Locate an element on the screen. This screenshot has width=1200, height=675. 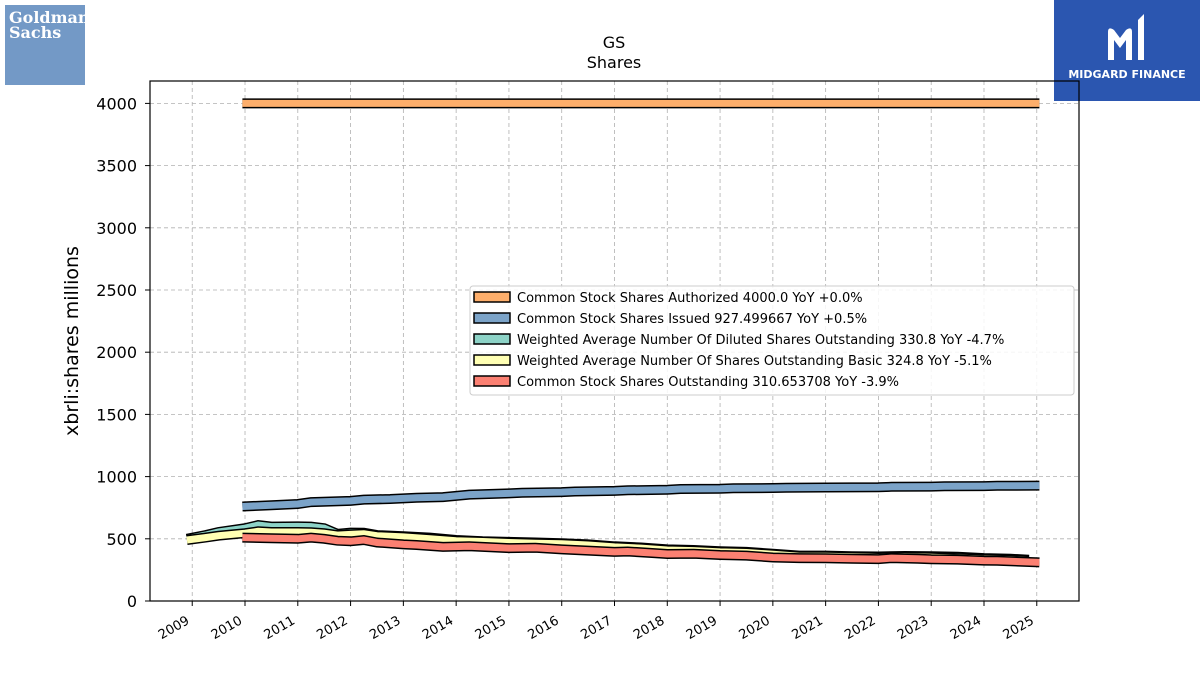
y-tick-label: 3000 is located at coordinates (116, 228).